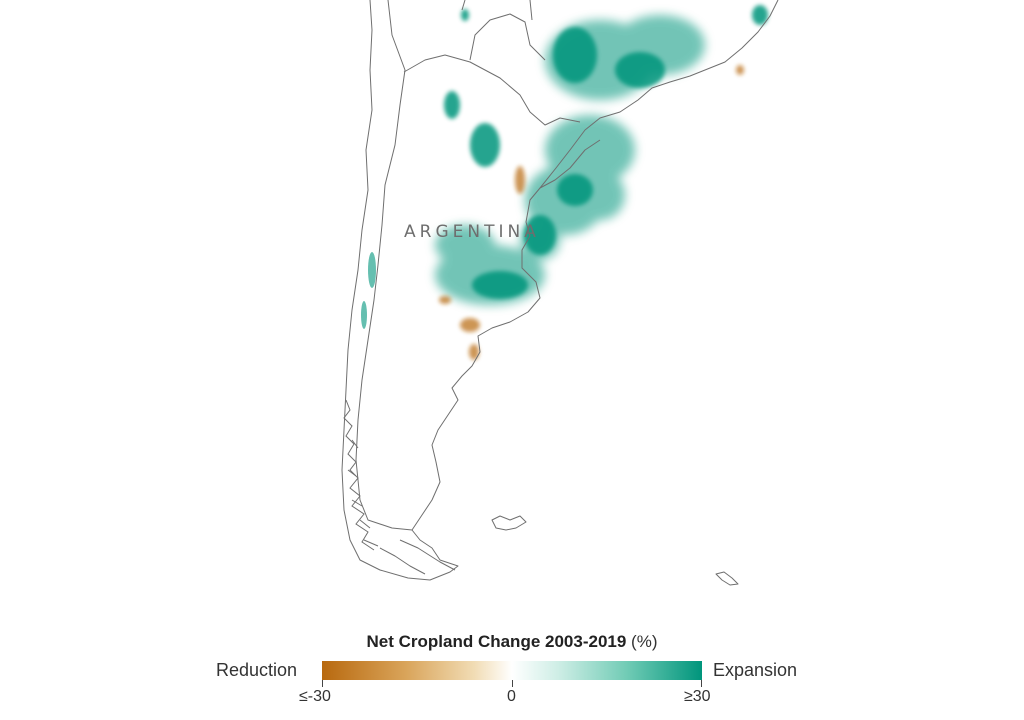 This screenshot has height=720, width=1024. Describe the element at coordinates (512, 683) in the screenshot. I see `legend-tick-zero` at that location.